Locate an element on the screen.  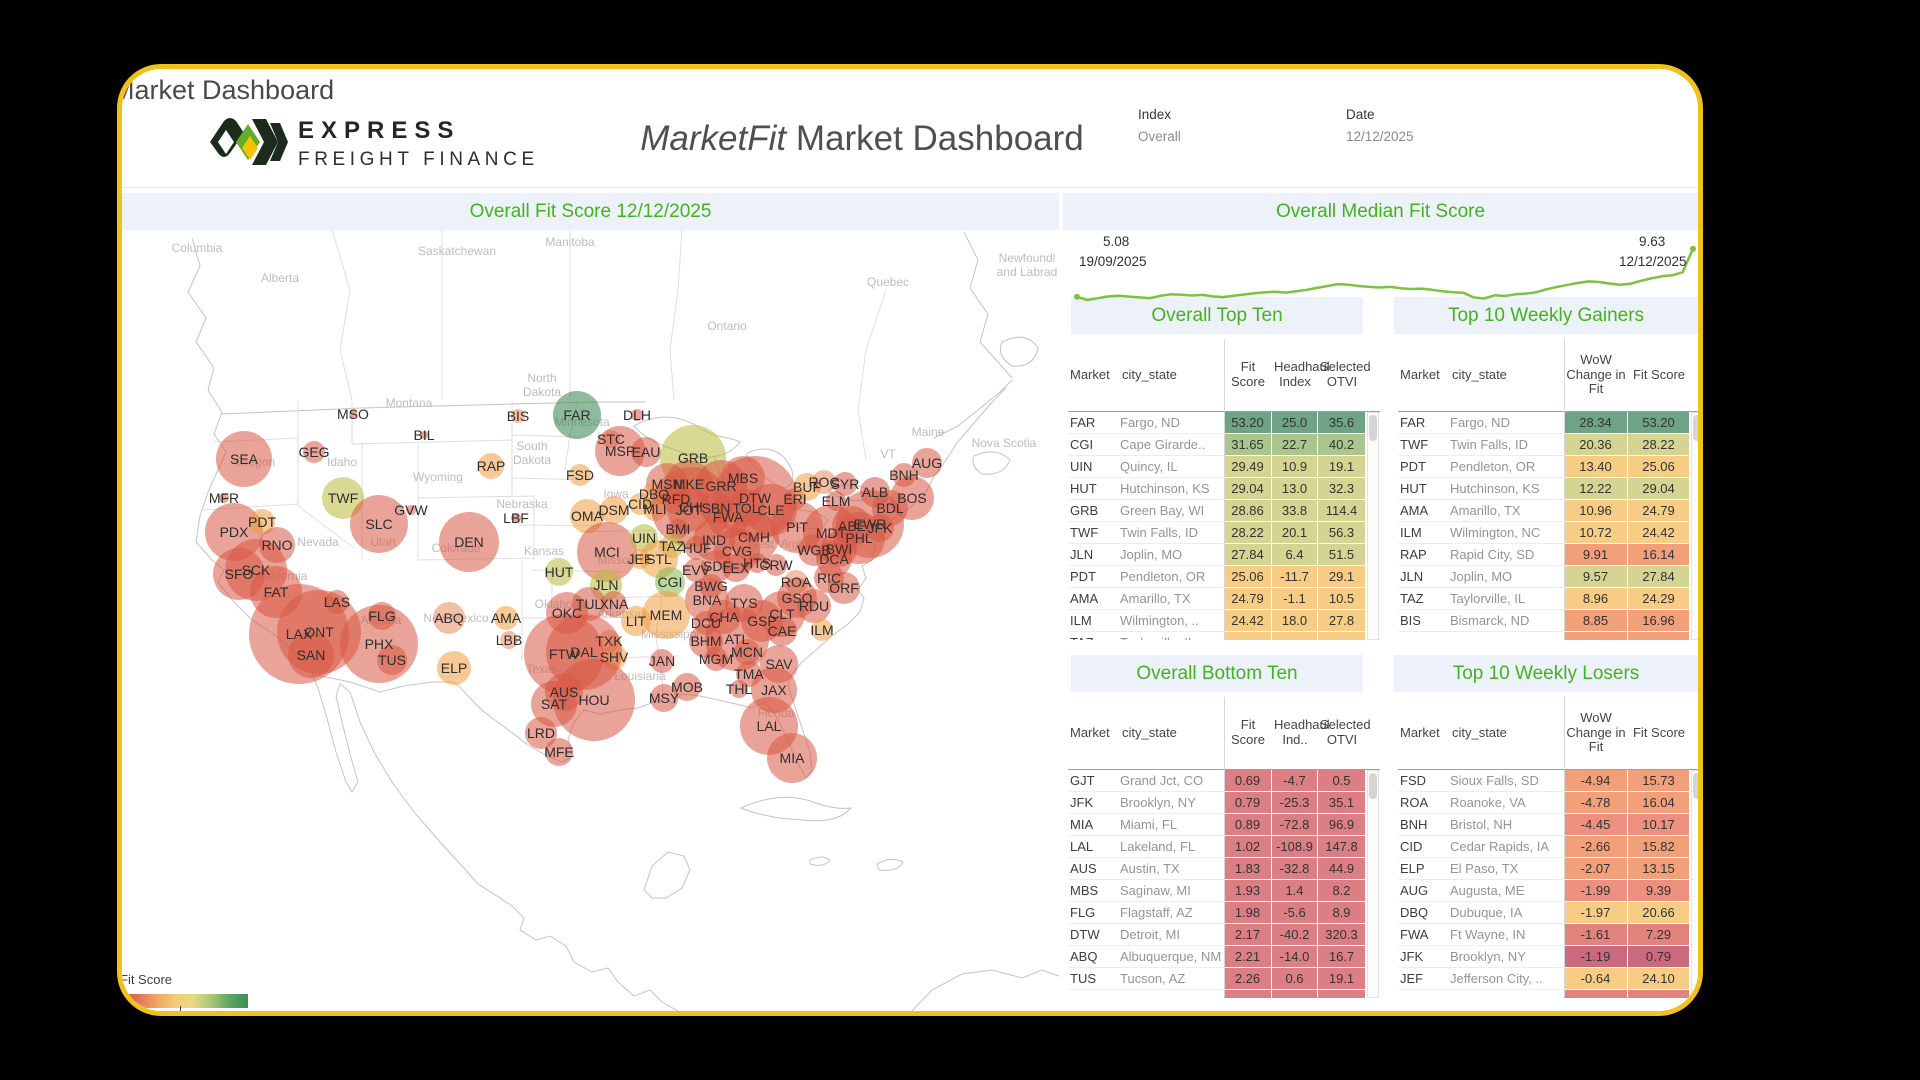
market-bubble-ROC is located at coordinates (824, 482).